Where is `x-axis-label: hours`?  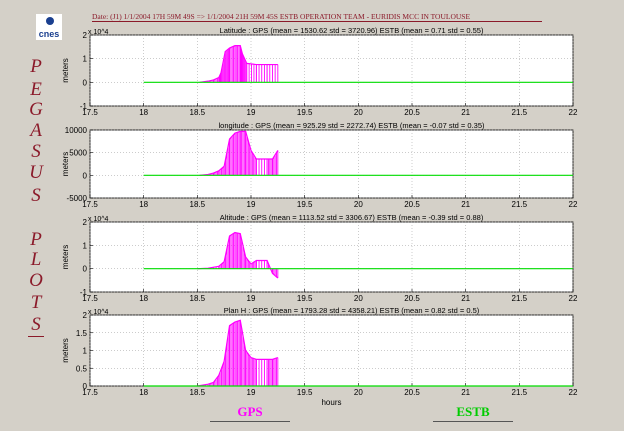
x-axis-label: hours is located at coordinates (331, 402).